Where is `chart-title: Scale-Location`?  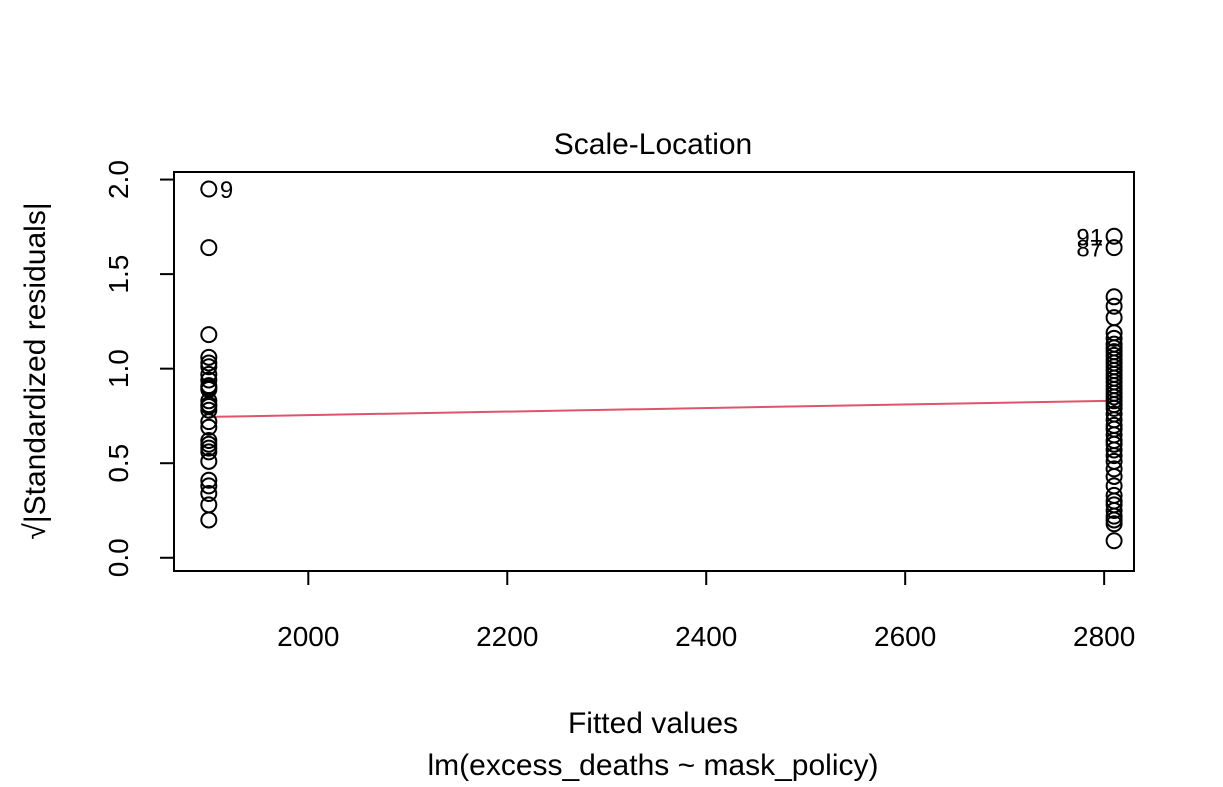 chart-title: Scale-Location is located at coordinates (653, 144).